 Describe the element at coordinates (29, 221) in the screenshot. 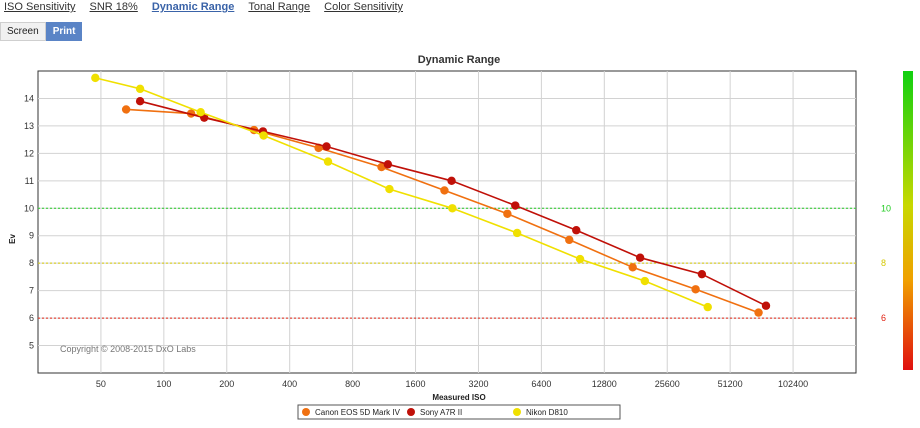

I see `y-axis-ticks: 5 6 7 8 9 10 11 12 13 14` at that location.